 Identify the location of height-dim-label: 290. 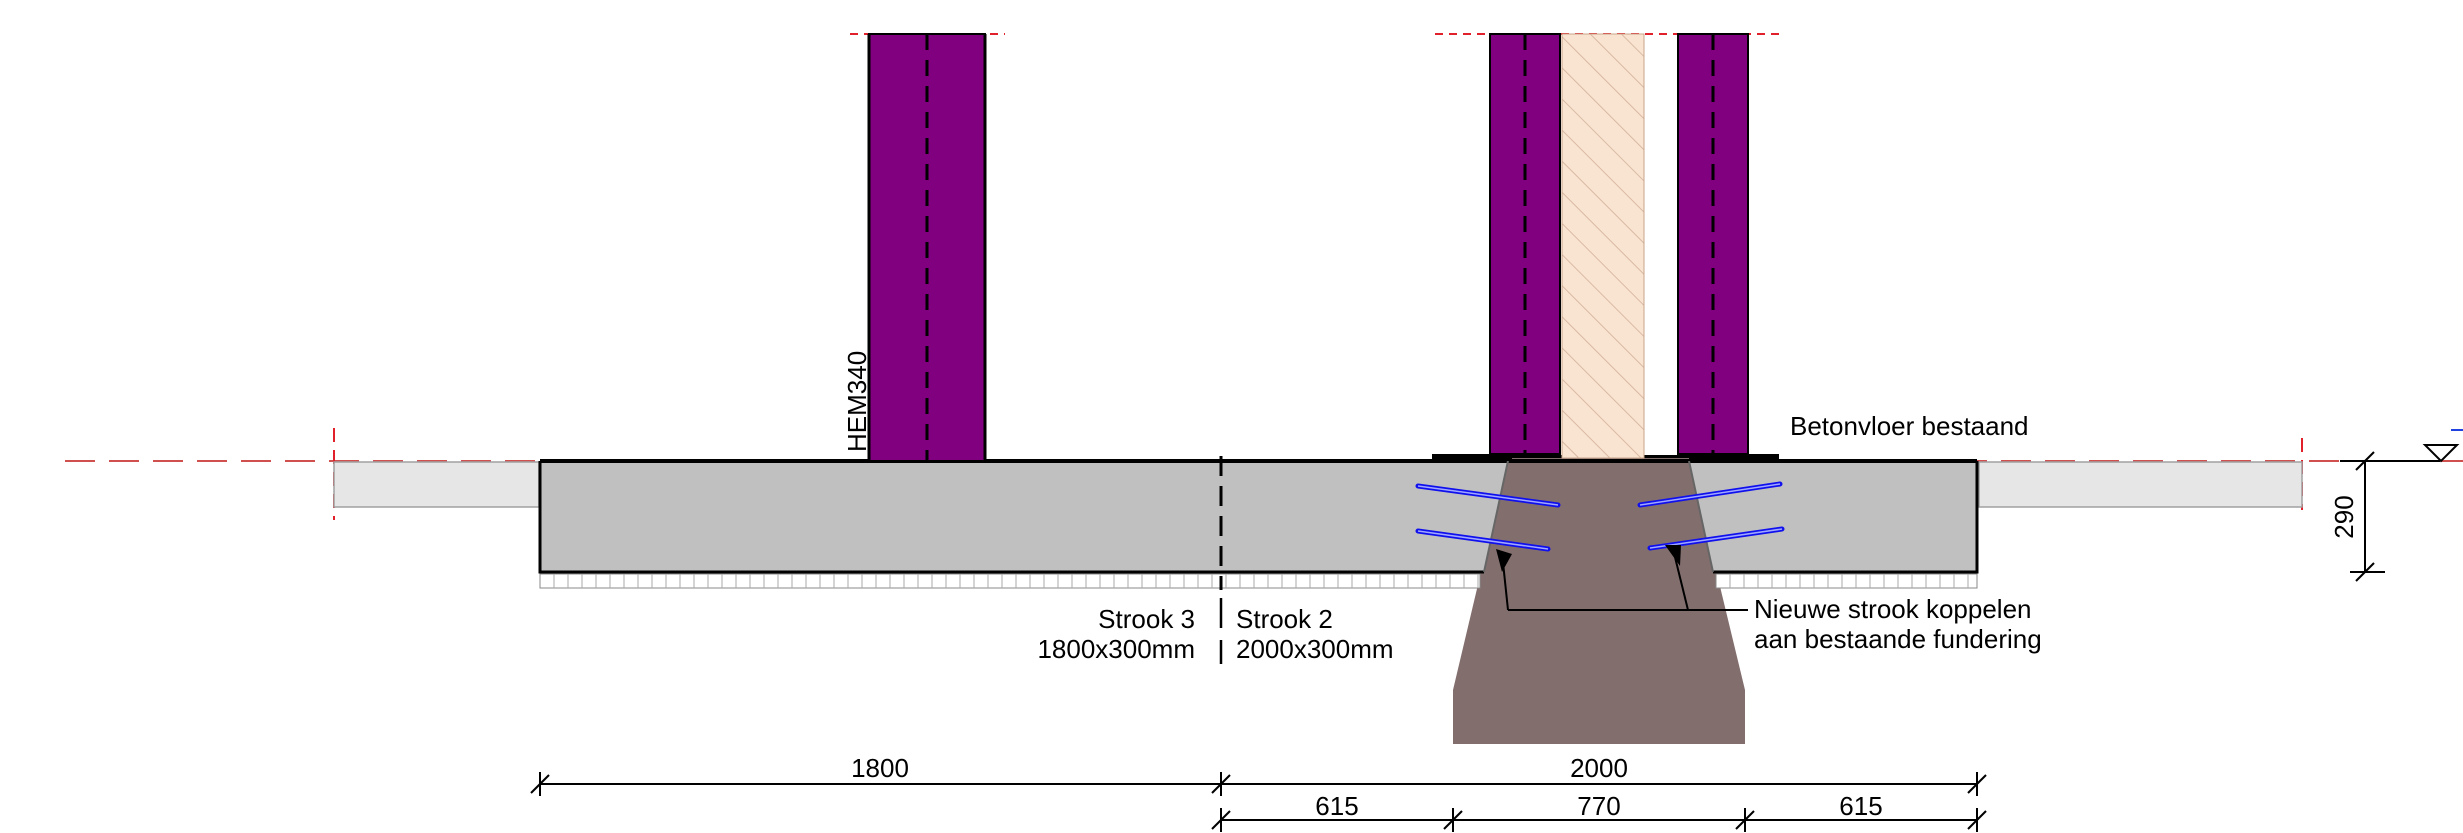
(2344, 516).